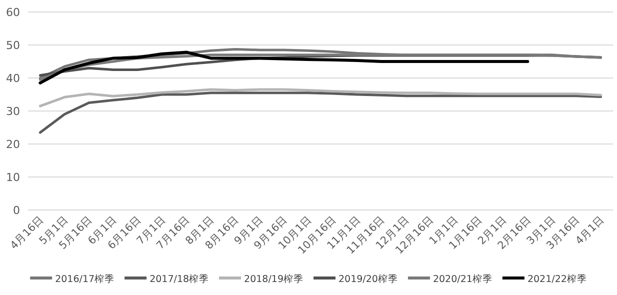 Image resolution: width=617 pixels, height=295 pixels. What do you see at coordinates (13, 45) in the screenshot?
I see `y-tick-label: 50` at bounding box center [13, 45].